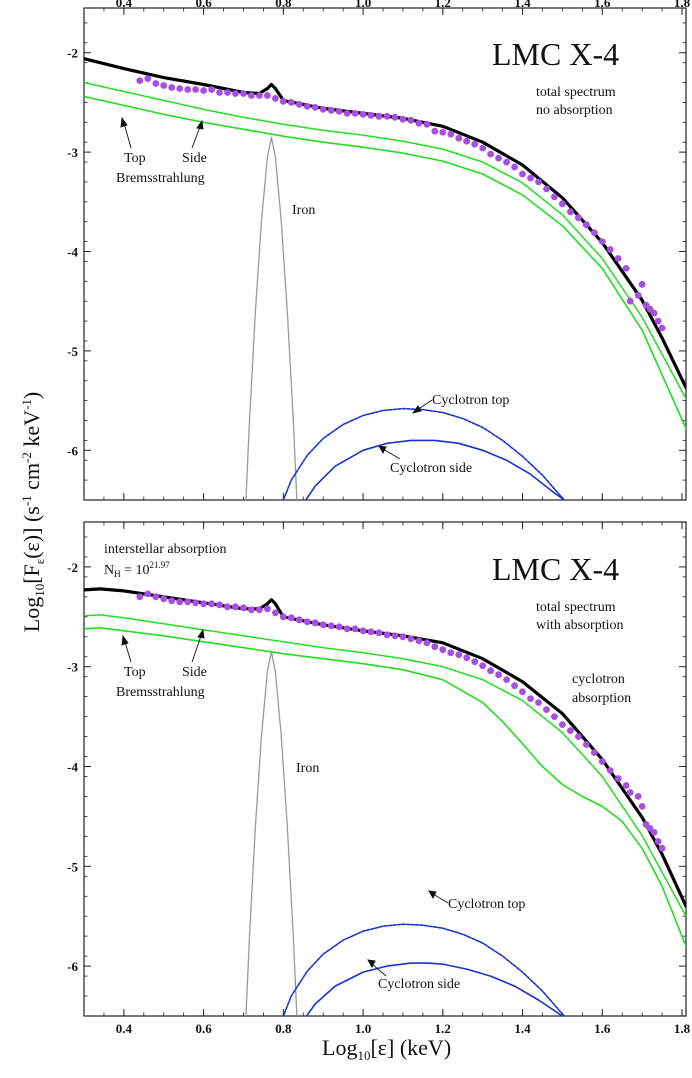 This screenshot has width=692, height=1078. Describe the element at coordinates (443, 5) in the screenshot. I see `top-x-tick-label-top: 1.2` at that location.